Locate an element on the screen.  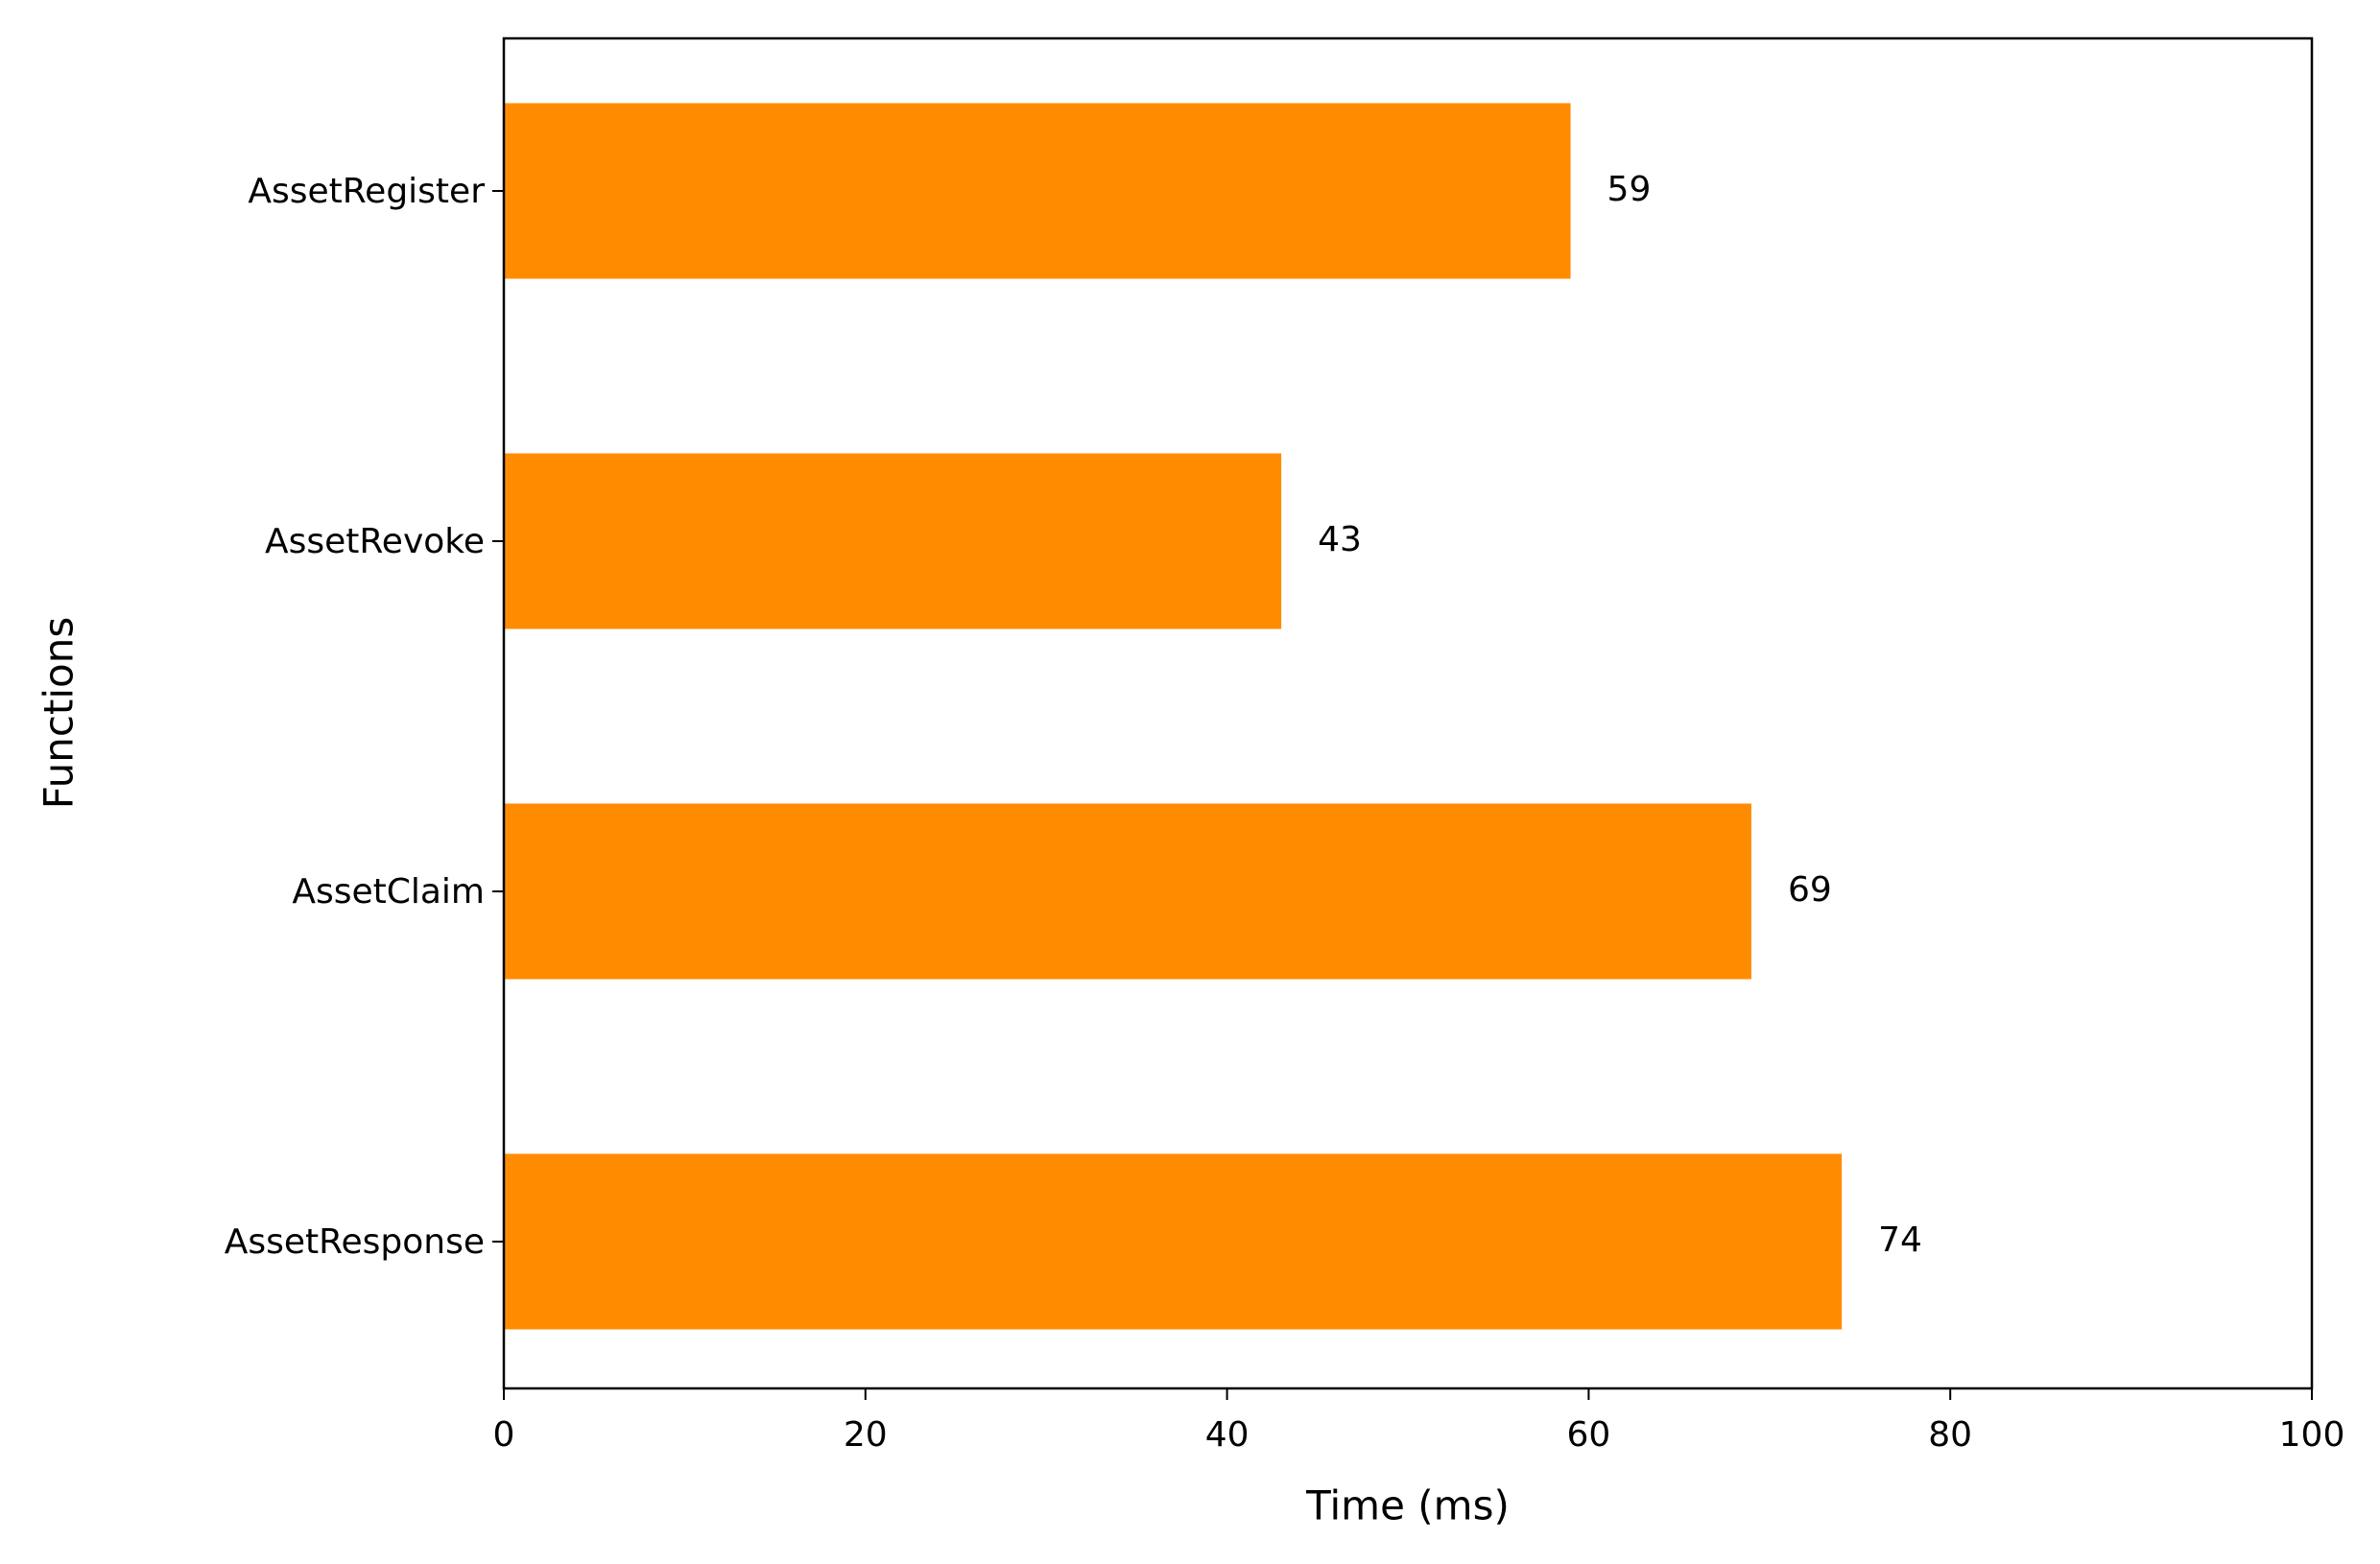
value-label: 69 is located at coordinates (1810, 890).